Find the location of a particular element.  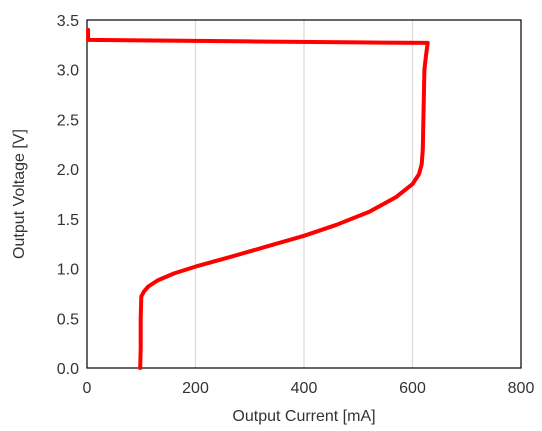

y-tick-label: 2.5 is located at coordinates (68, 120).